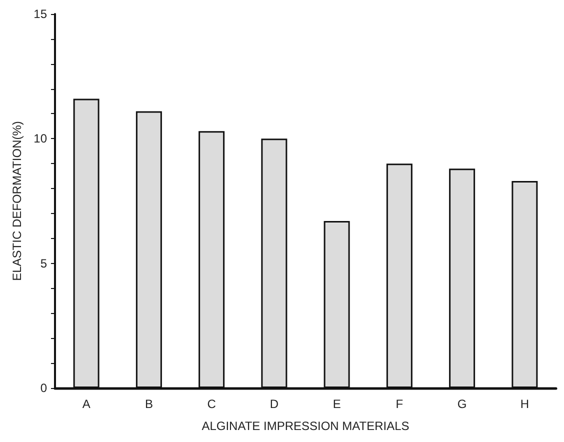  Describe the element at coordinates (41, 14) in the screenshot. I see `y-tick-label: 15` at that location.